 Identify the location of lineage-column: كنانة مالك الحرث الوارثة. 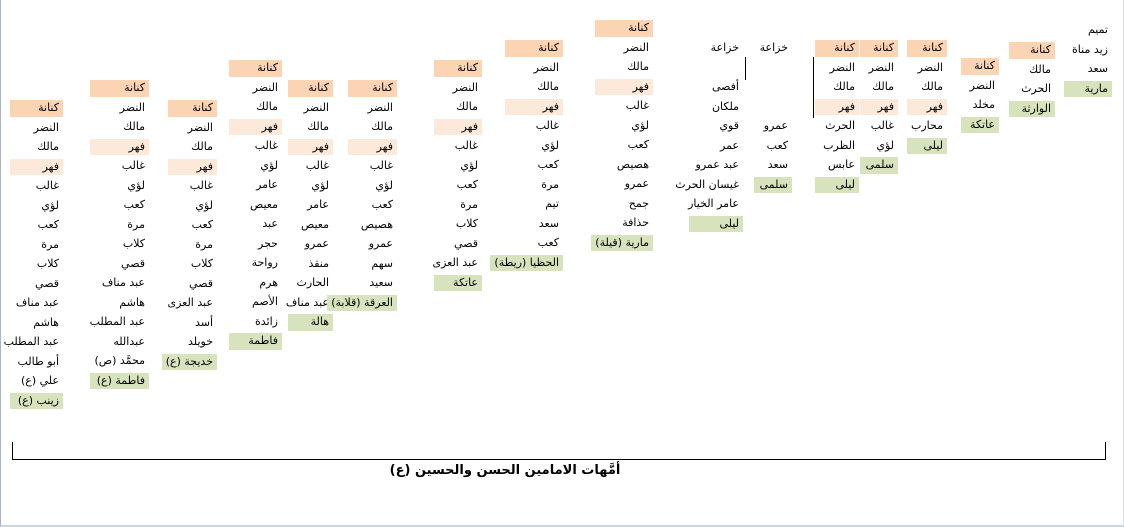
(1032, 81).